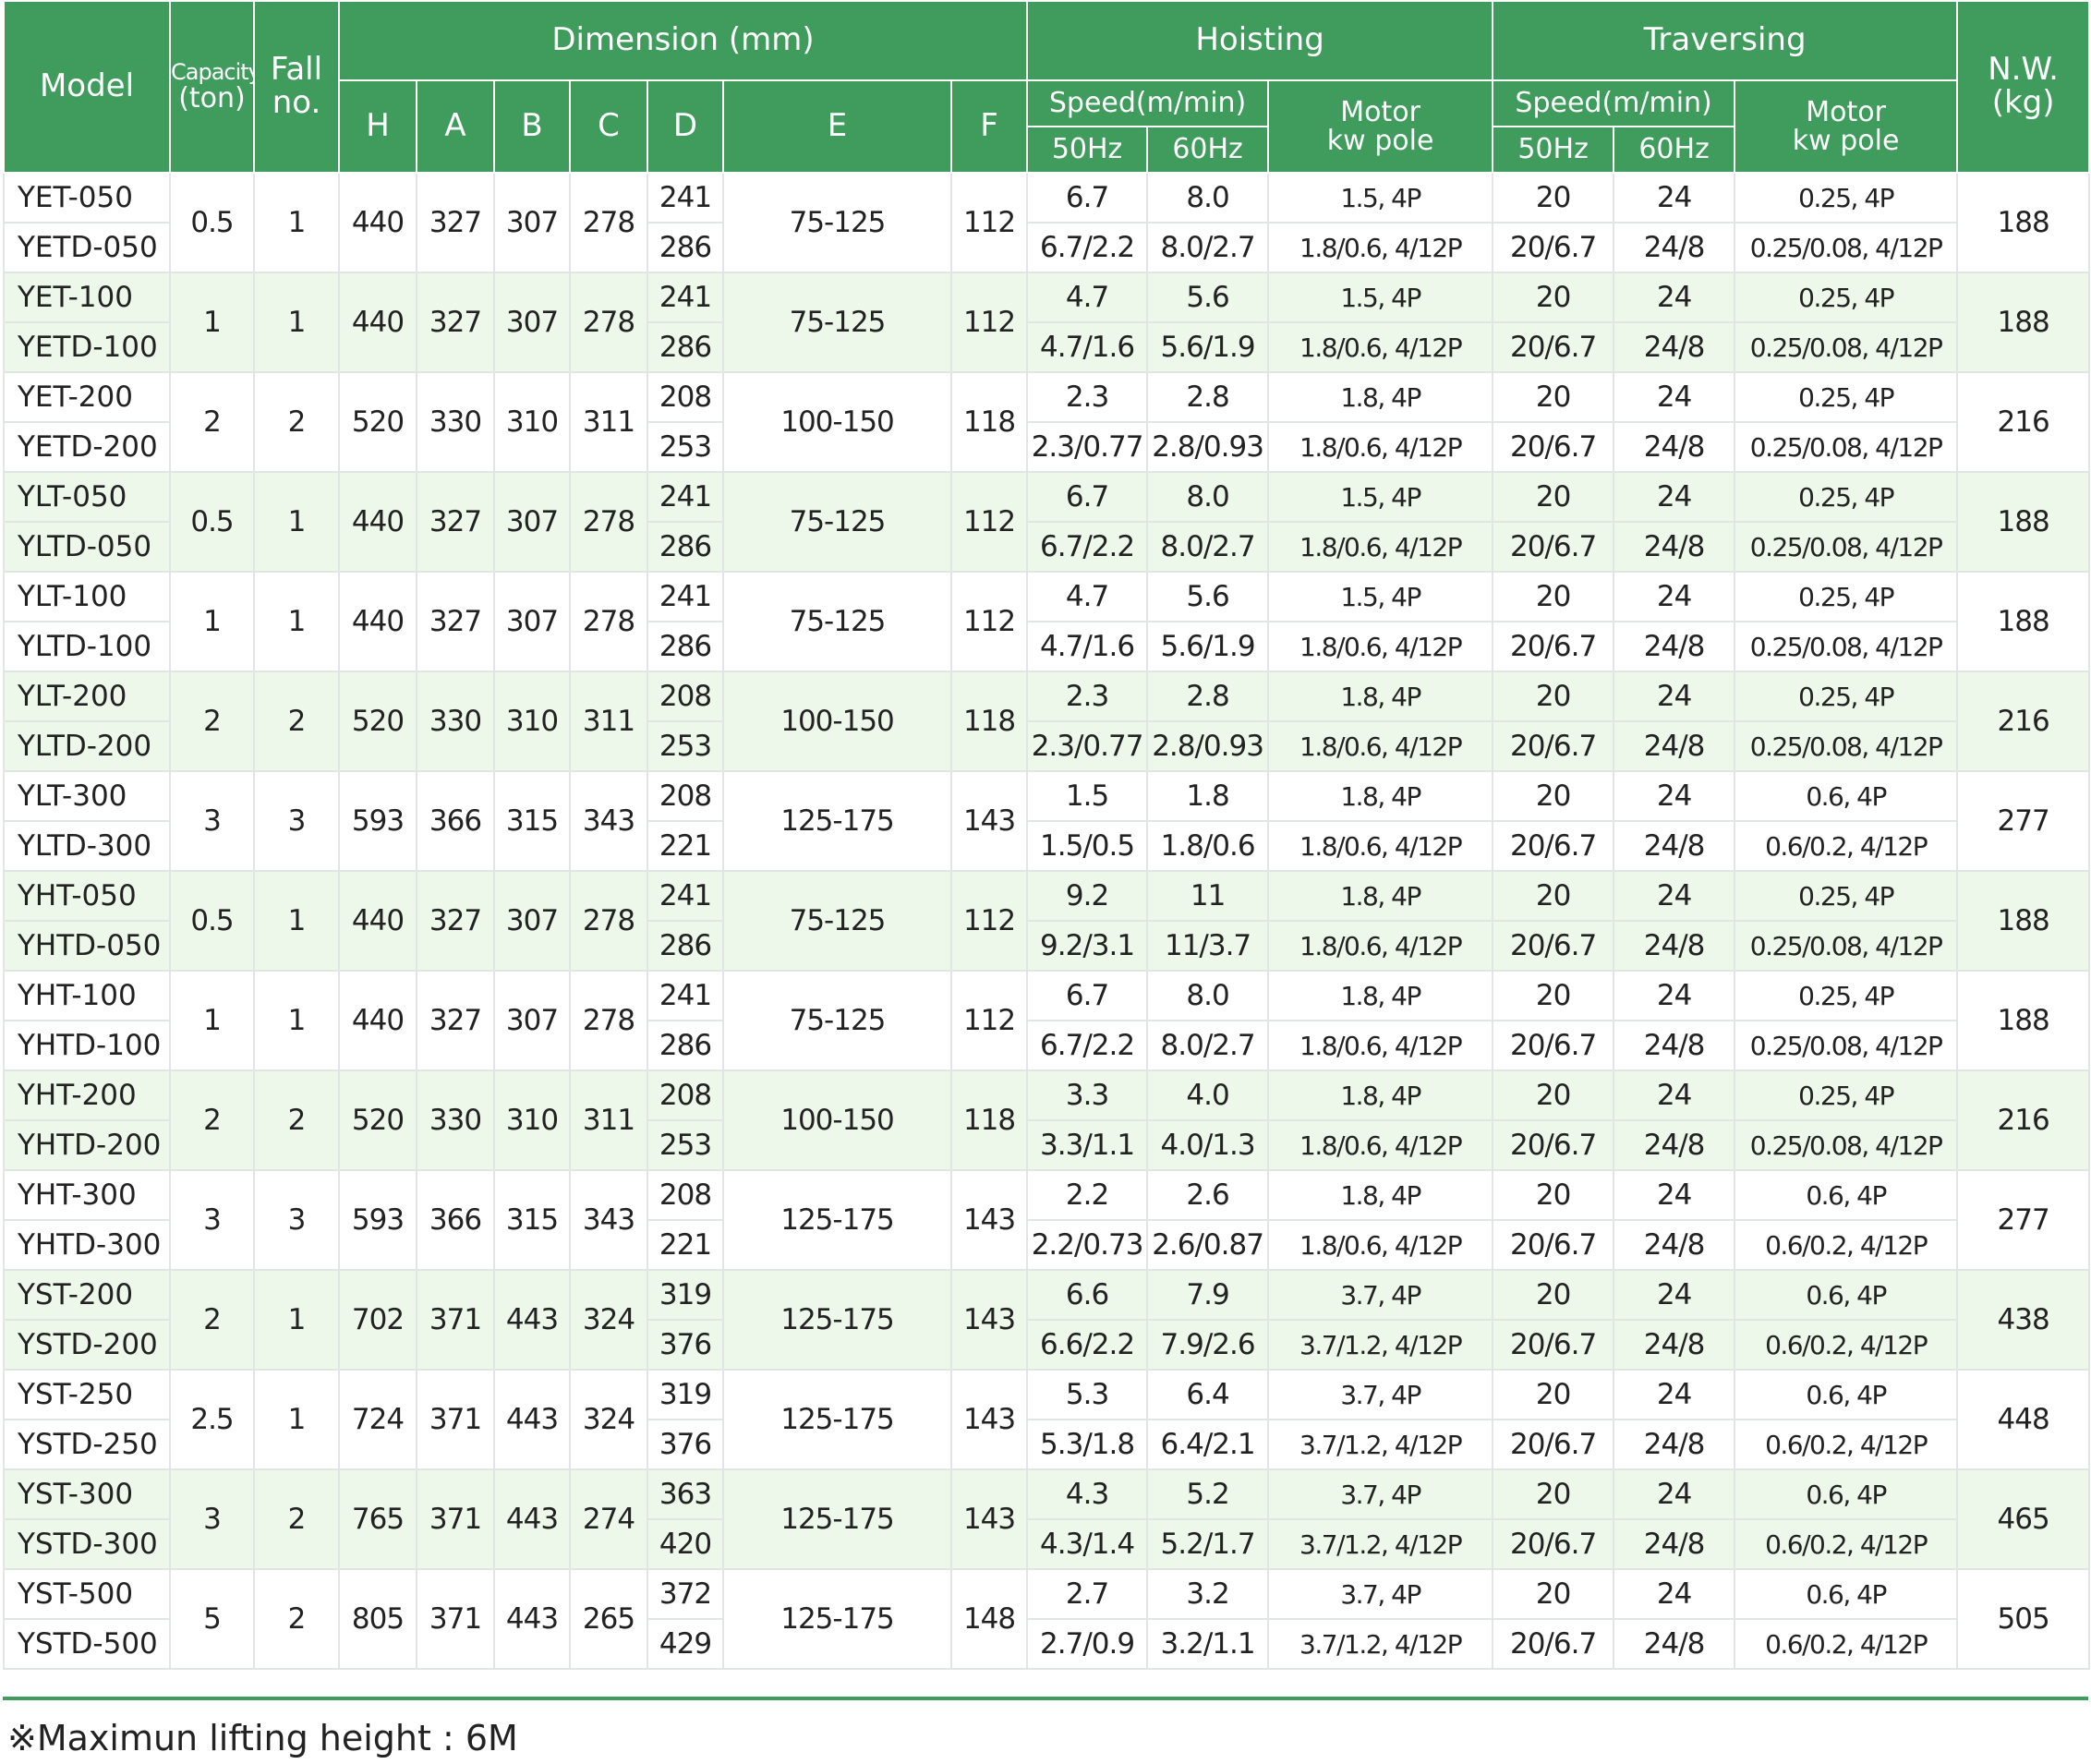 The height and width of the screenshot is (1764, 2091). What do you see at coordinates (1087, 1245) in the screenshot?
I see `table-cell: 2.2/0.73` at bounding box center [1087, 1245].